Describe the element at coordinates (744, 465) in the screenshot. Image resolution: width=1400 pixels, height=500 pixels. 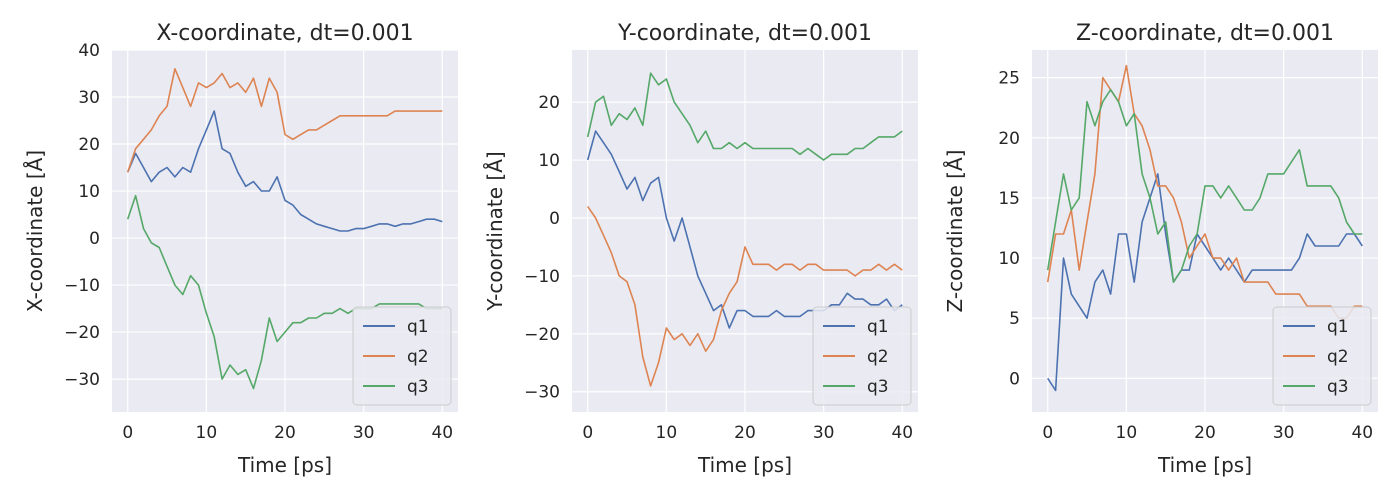
I see `y-x-axis-label: Time [ps]` at that location.